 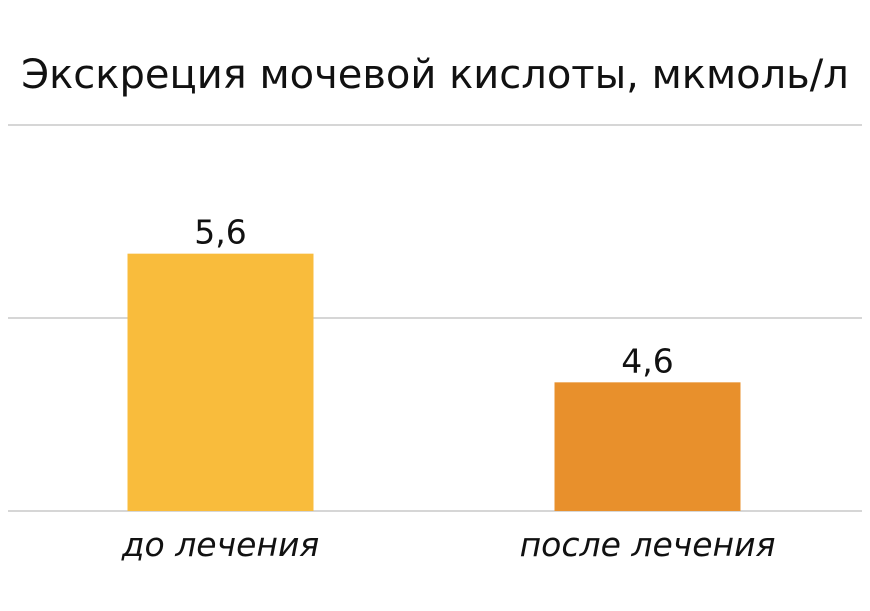 I want to click on value-label-1: 4,6, so click(x=647, y=360).